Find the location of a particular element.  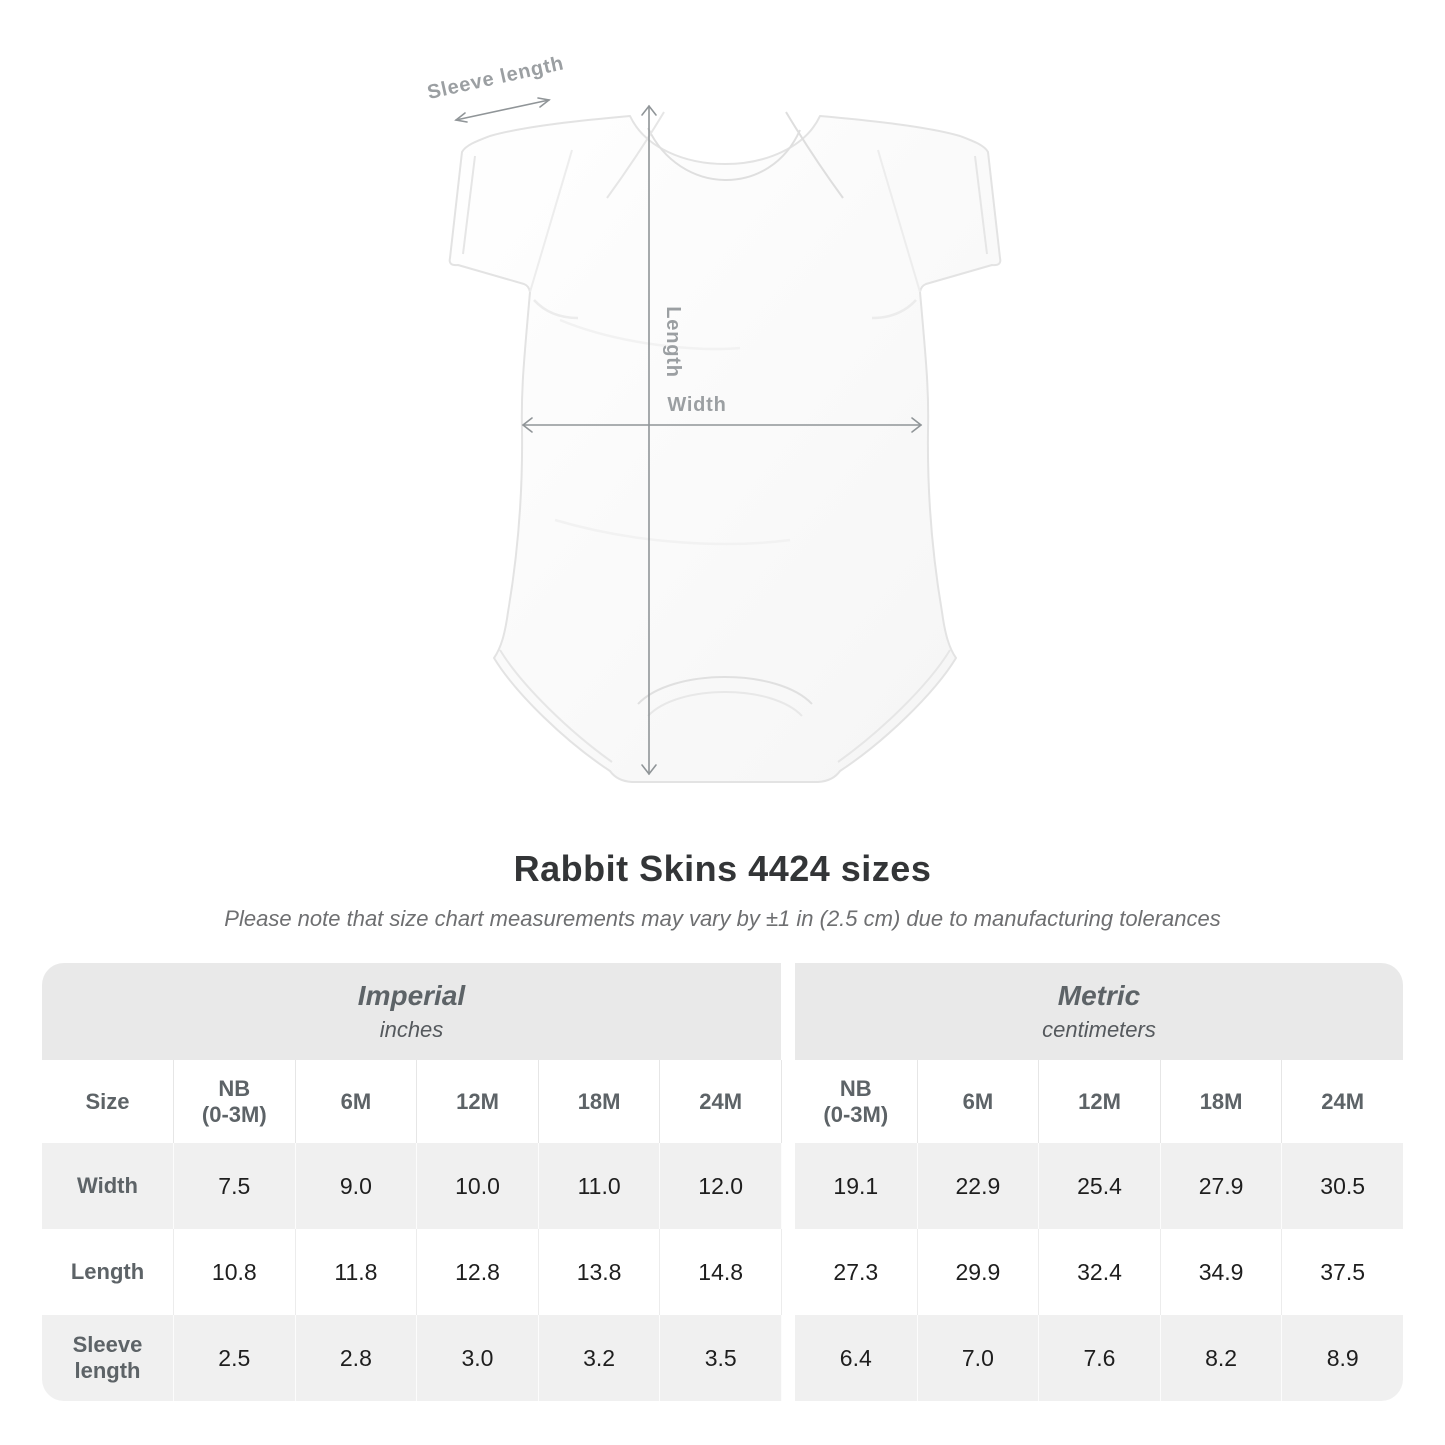

imperial-section-title: Imperial is located at coordinates (411, 995).